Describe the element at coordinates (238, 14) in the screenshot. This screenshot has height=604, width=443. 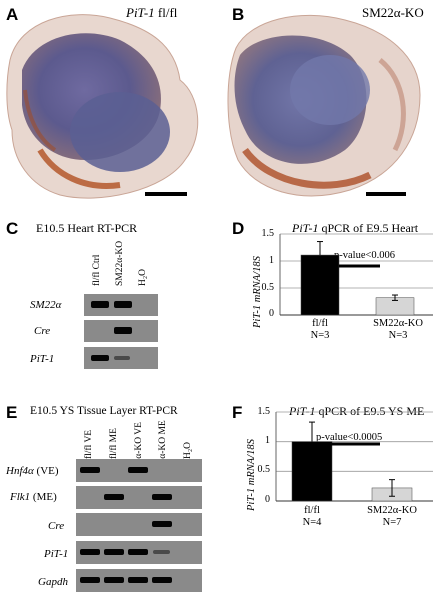
I see `panel-b-label: B` at that location.